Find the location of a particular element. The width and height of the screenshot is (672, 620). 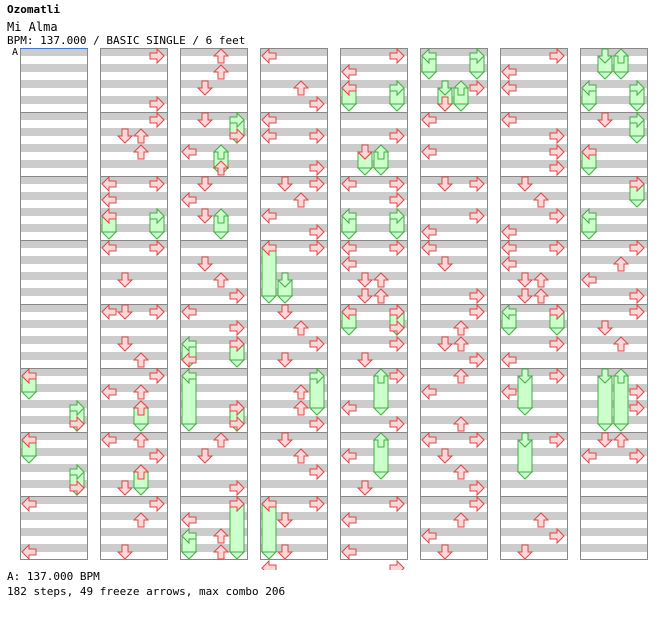

step-arrow-left is located at coordinates (269, 565).